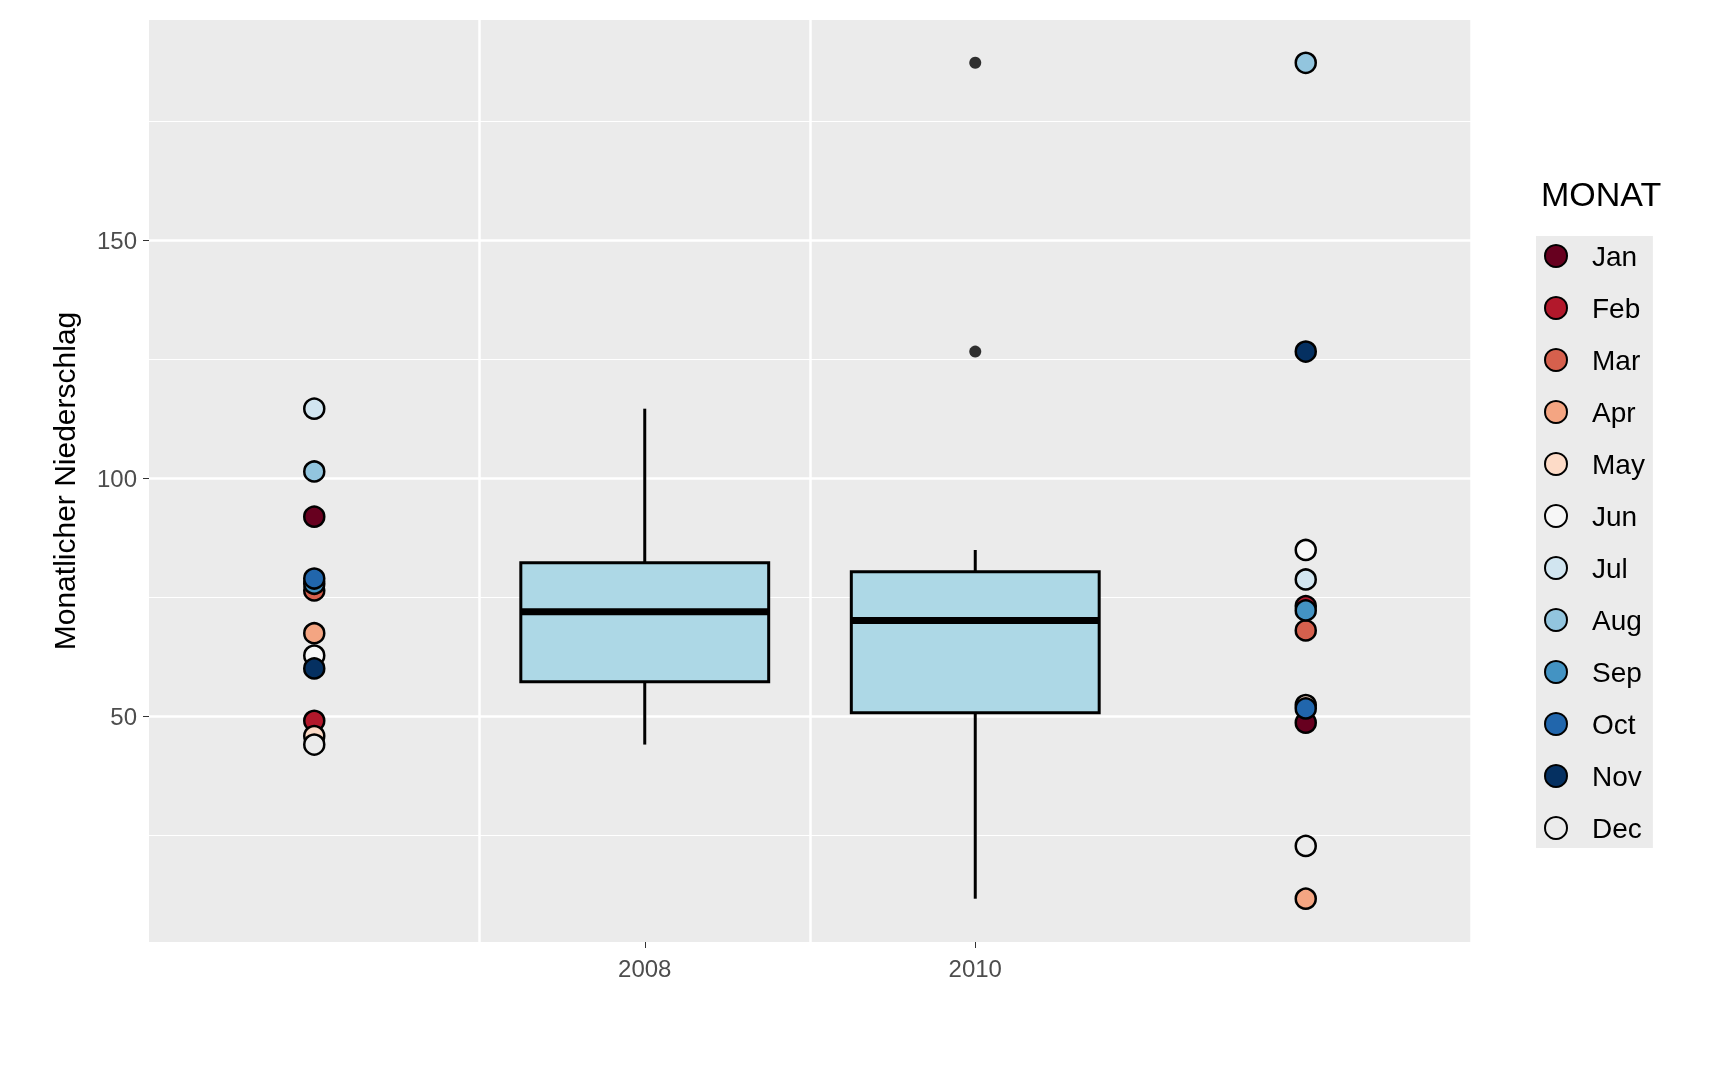 Image resolution: width=1728 pixels, height=1067 pixels. Describe the element at coordinates (1614, 724) in the screenshot. I see `legend-label: Oct` at that location.